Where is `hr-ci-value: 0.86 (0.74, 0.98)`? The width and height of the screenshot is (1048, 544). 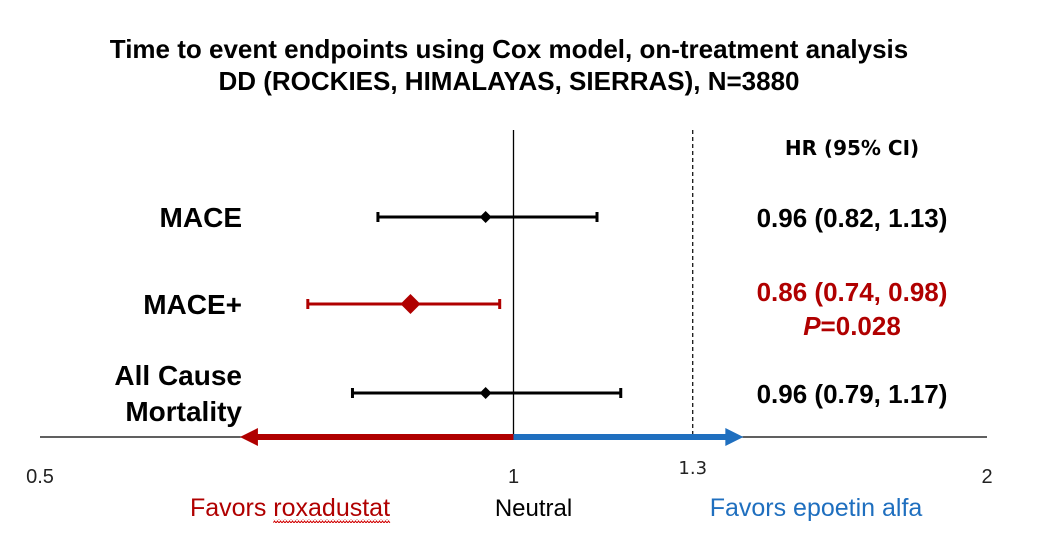
hr-ci-value: 0.86 (0.74, 0.98) is located at coordinates (852, 292).